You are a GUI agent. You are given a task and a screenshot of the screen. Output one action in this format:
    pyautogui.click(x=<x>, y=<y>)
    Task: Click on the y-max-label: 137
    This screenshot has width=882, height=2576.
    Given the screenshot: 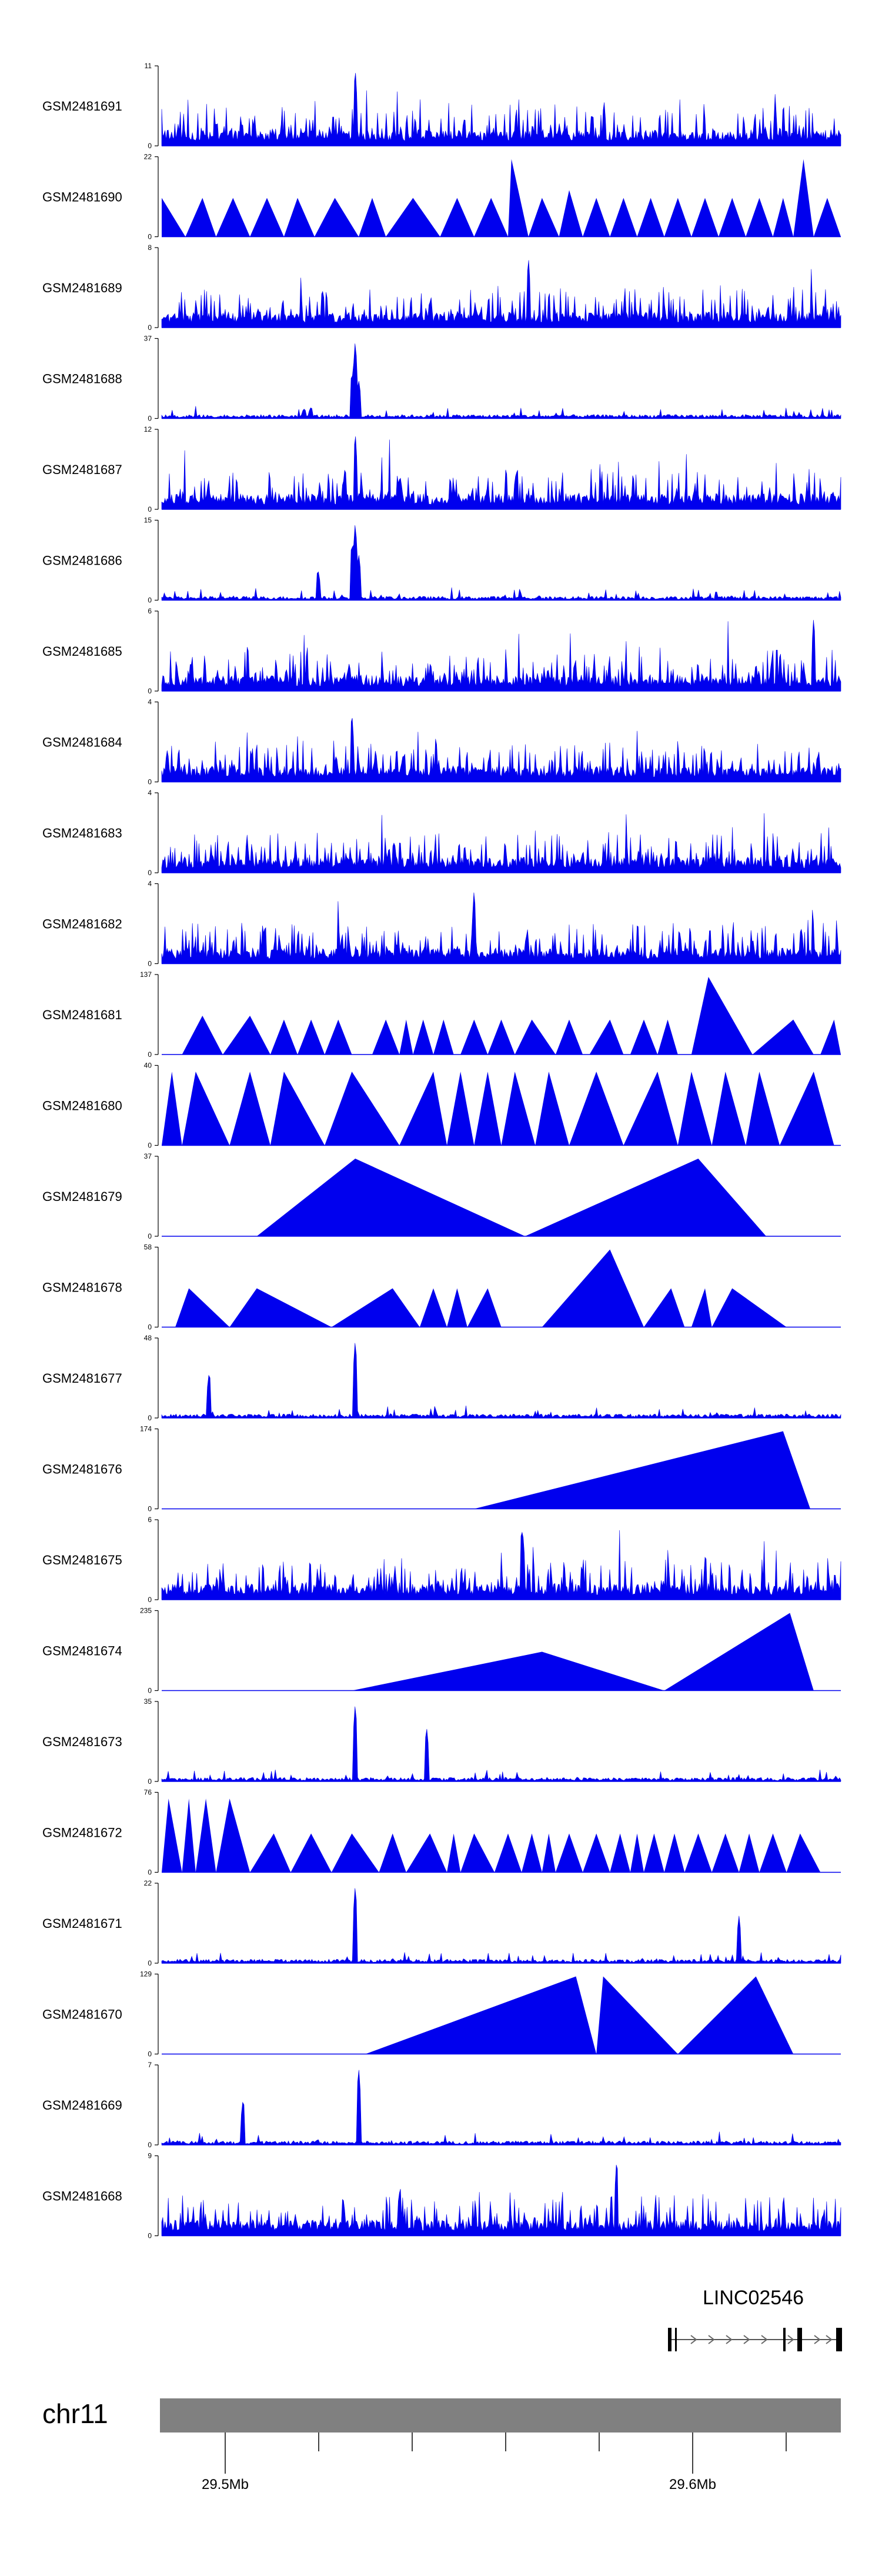 What is the action you would take?
    pyautogui.click(x=146, y=974)
    